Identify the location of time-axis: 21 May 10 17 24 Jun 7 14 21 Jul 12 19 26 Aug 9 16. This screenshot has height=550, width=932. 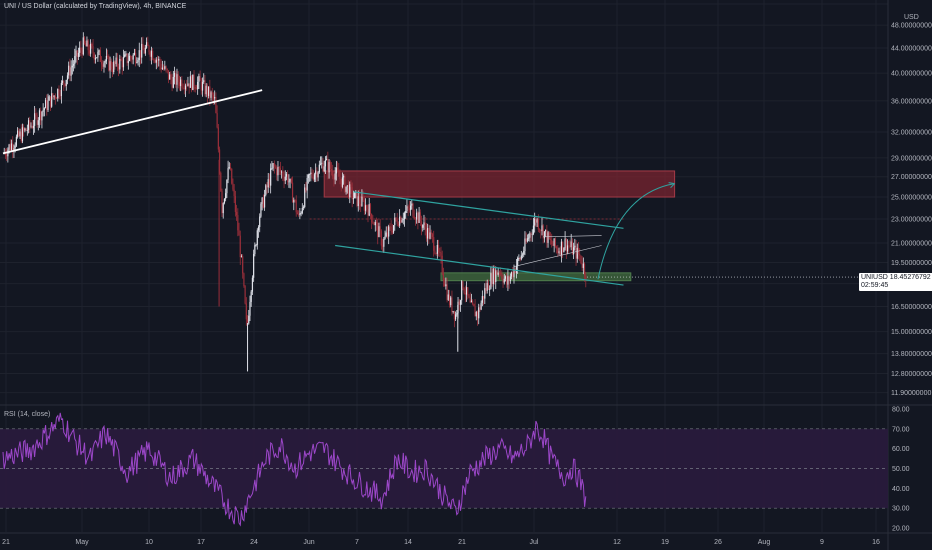
(441, 542).